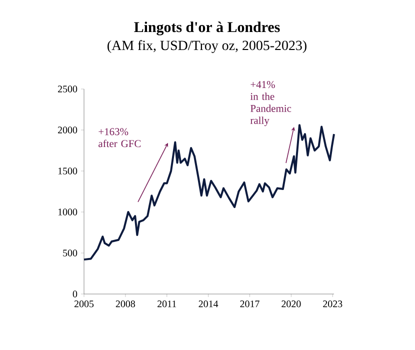  What do you see at coordinates (271, 103) in the screenshot?
I see `annotation: +41% in the Pandemic rally` at bounding box center [271, 103].